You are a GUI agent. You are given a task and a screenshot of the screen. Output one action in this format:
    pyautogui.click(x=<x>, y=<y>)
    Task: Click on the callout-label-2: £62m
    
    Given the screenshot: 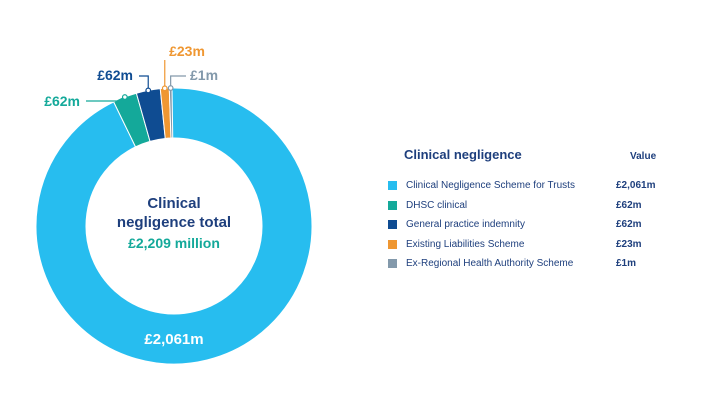 What is the action you would take?
    pyautogui.click(x=115, y=75)
    